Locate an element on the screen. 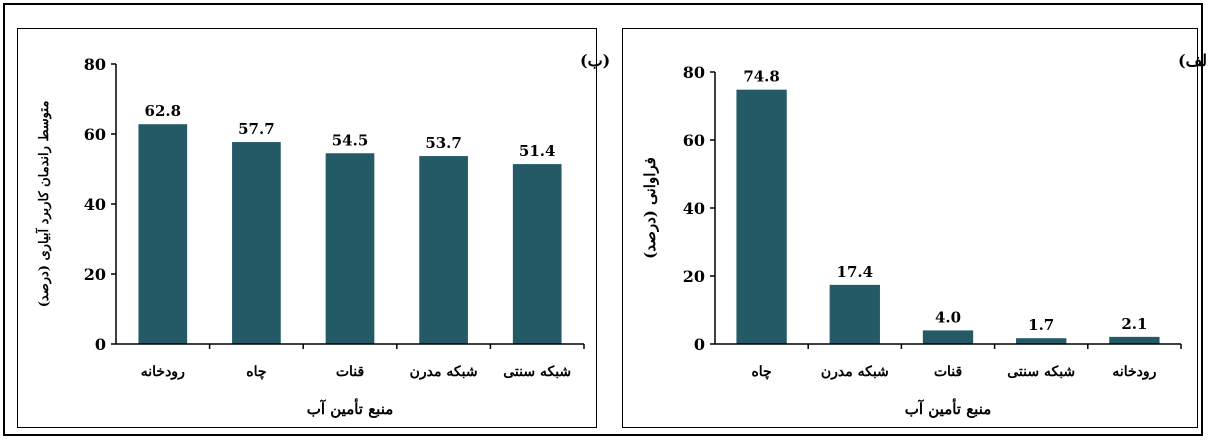 Image resolution: width=1208 pixels, height=441 pixels. data-label: 62.8 is located at coordinates (163, 111).